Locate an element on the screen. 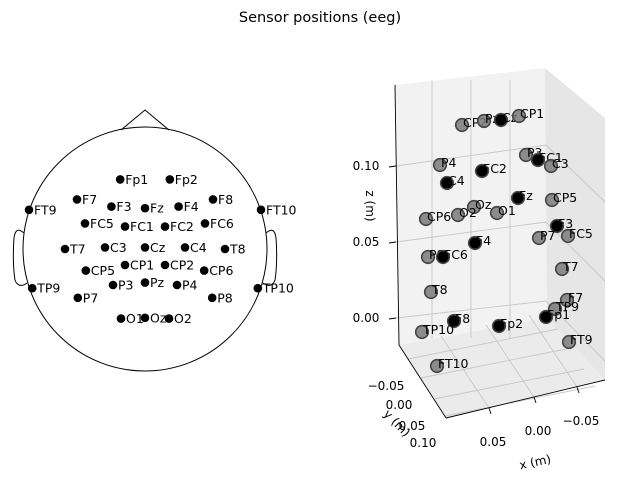 This screenshot has height=480, width=640. sensor-label-tp9: TP9 is located at coordinates (48, 288).